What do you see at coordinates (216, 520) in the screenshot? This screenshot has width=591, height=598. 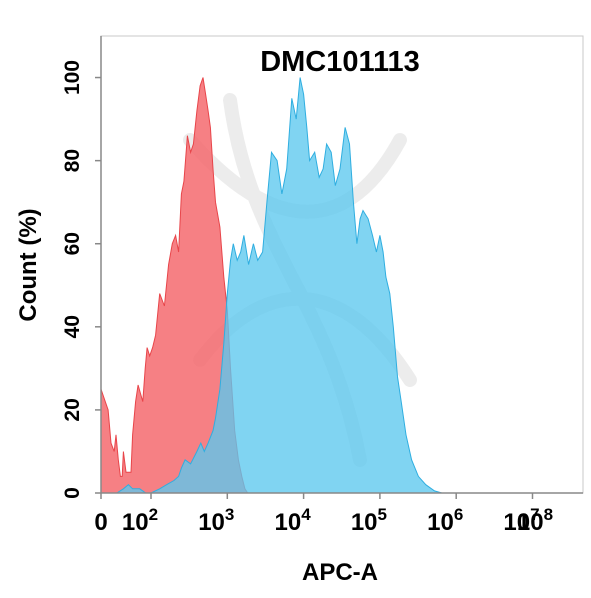 I see `x-tick-label: 10³` at bounding box center [216, 520].